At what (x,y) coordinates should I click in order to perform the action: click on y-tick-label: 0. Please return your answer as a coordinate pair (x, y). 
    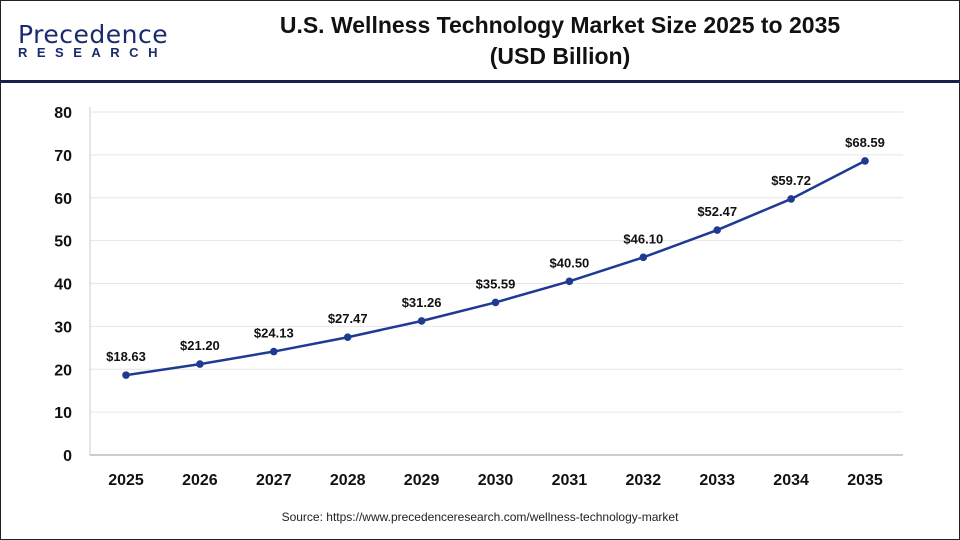
    Looking at the image, I should click on (67, 456).